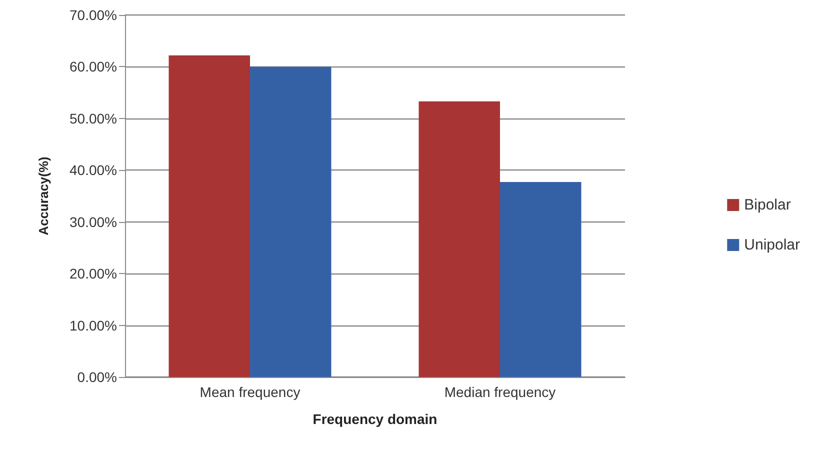 The height and width of the screenshot is (450, 825). Describe the element at coordinates (767, 205) in the screenshot. I see `legend-label: Bipolar` at that location.